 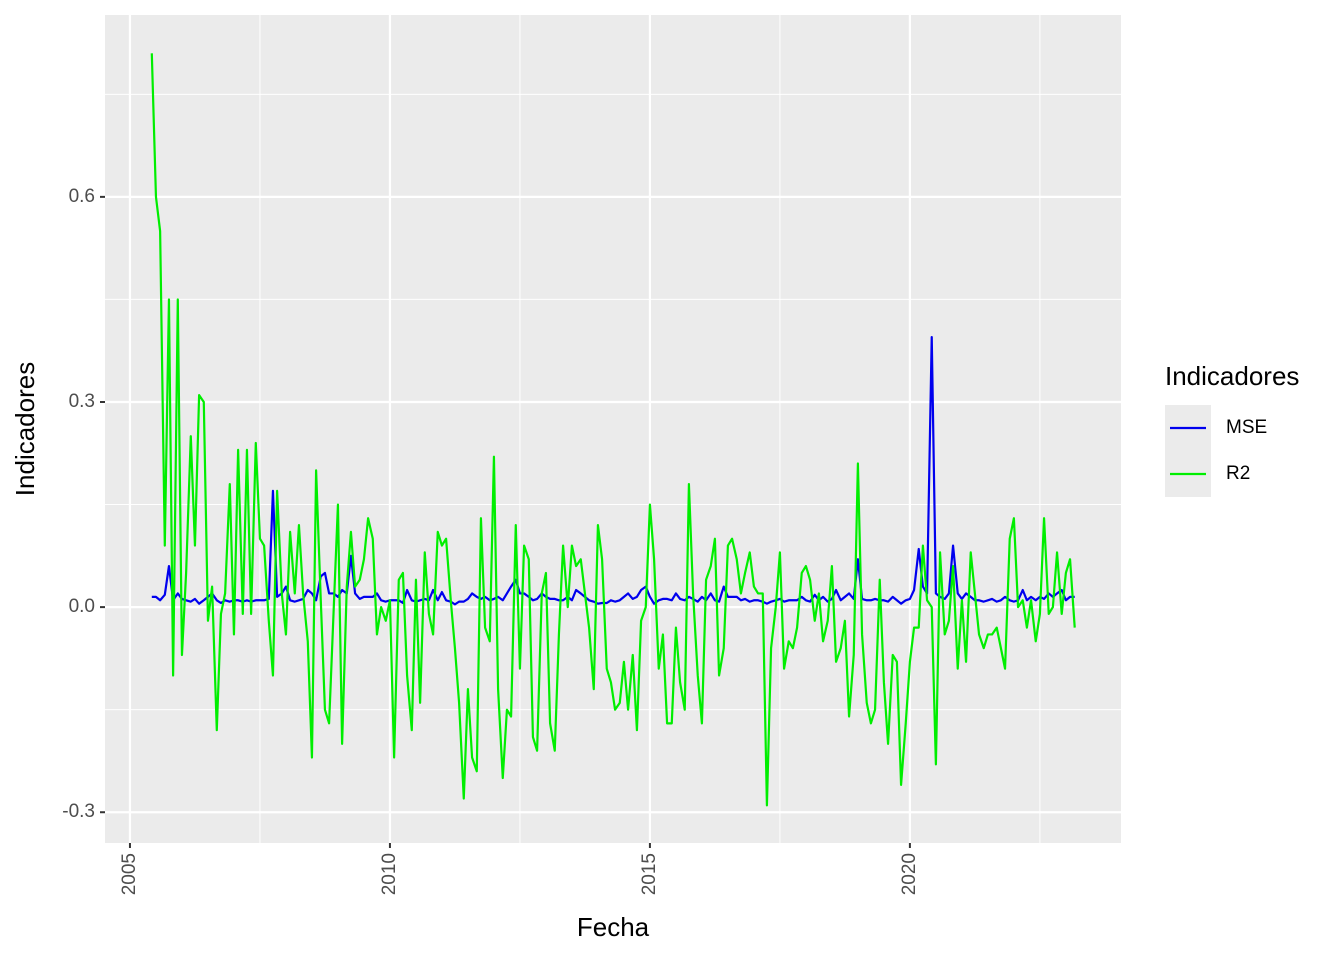 I want to click on x-tick-label: 2020, so click(x=909, y=874).